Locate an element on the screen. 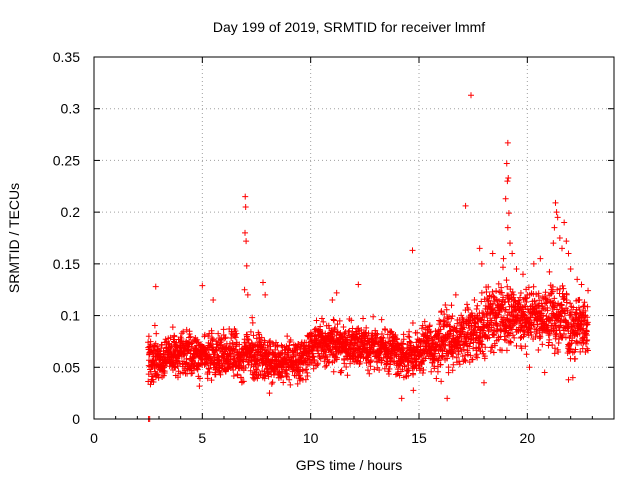 The width and height of the screenshot is (640, 480). x-tick-label: 15 is located at coordinates (419, 438).